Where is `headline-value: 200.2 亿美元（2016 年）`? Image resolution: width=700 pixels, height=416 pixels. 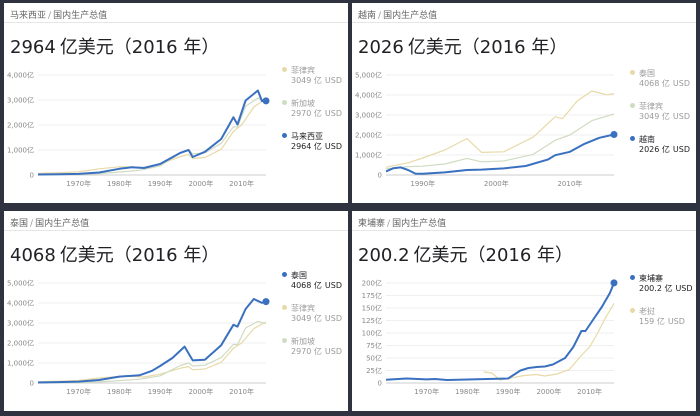
headline-value: 200.2 亿美元（2016 年） is located at coordinates (465, 254).